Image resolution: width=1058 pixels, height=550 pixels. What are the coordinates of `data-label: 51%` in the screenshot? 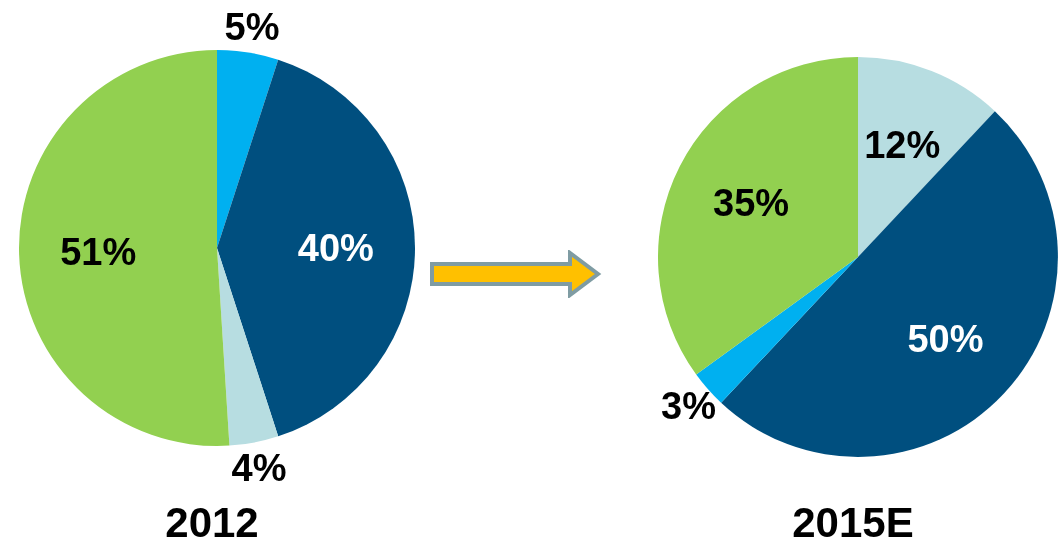 It's located at (98, 251).